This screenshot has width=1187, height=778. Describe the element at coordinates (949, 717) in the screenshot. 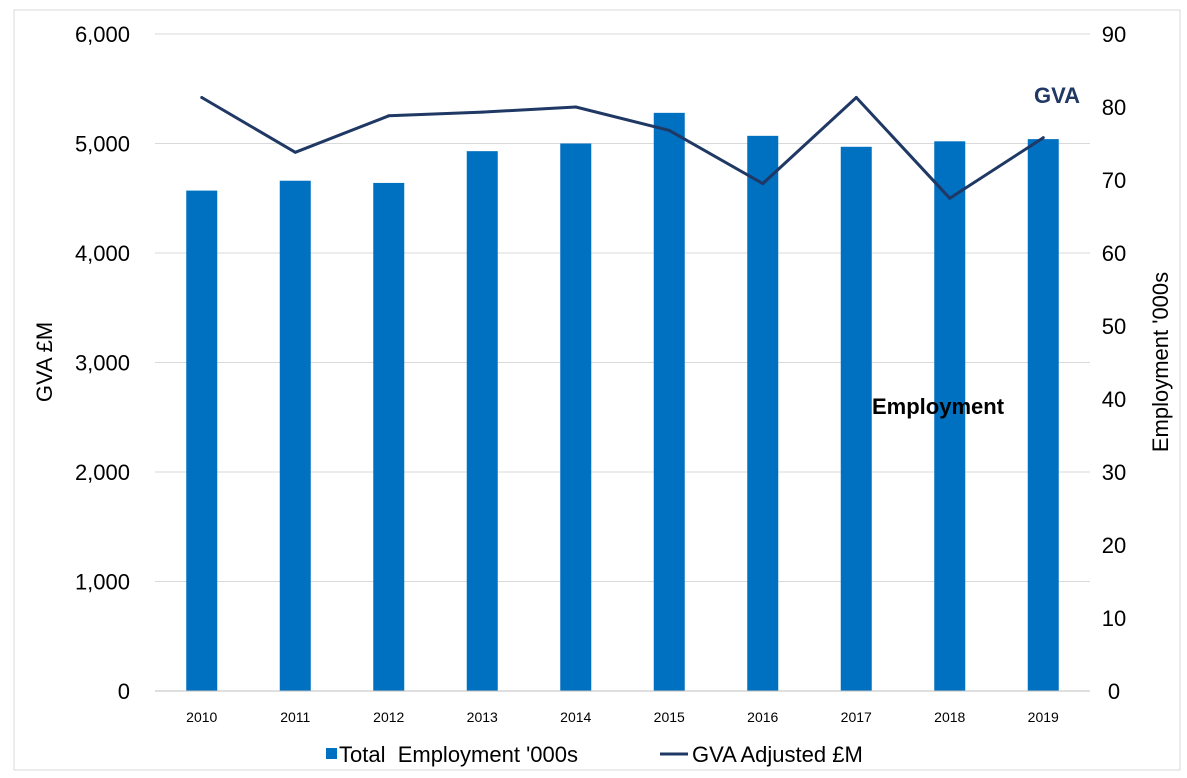

I see `x-tick-label: 2018` at that location.